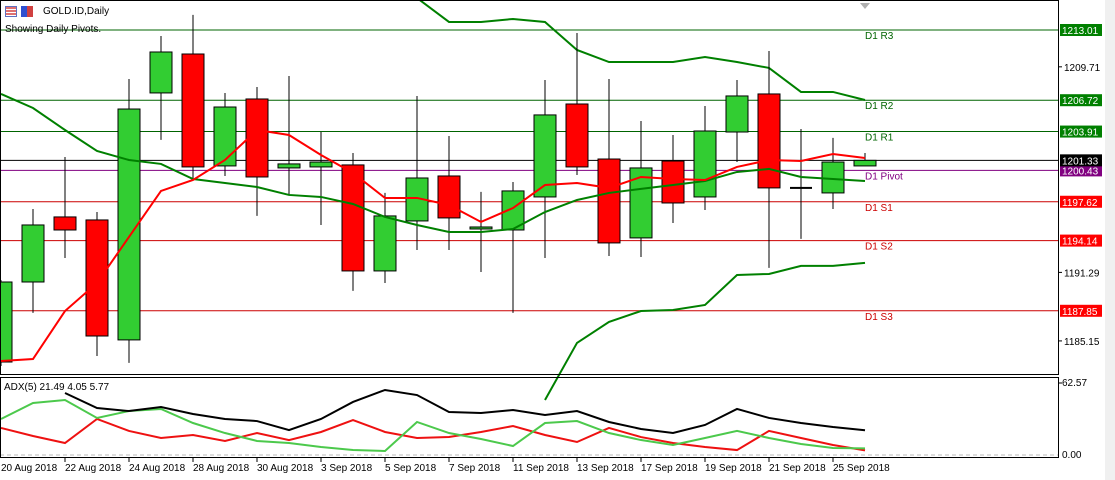 Image resolution: width=1115 pixels, height=480 pixels. I want to click on symbol-title: GOLD.ID,Daily, so click(76, 11).